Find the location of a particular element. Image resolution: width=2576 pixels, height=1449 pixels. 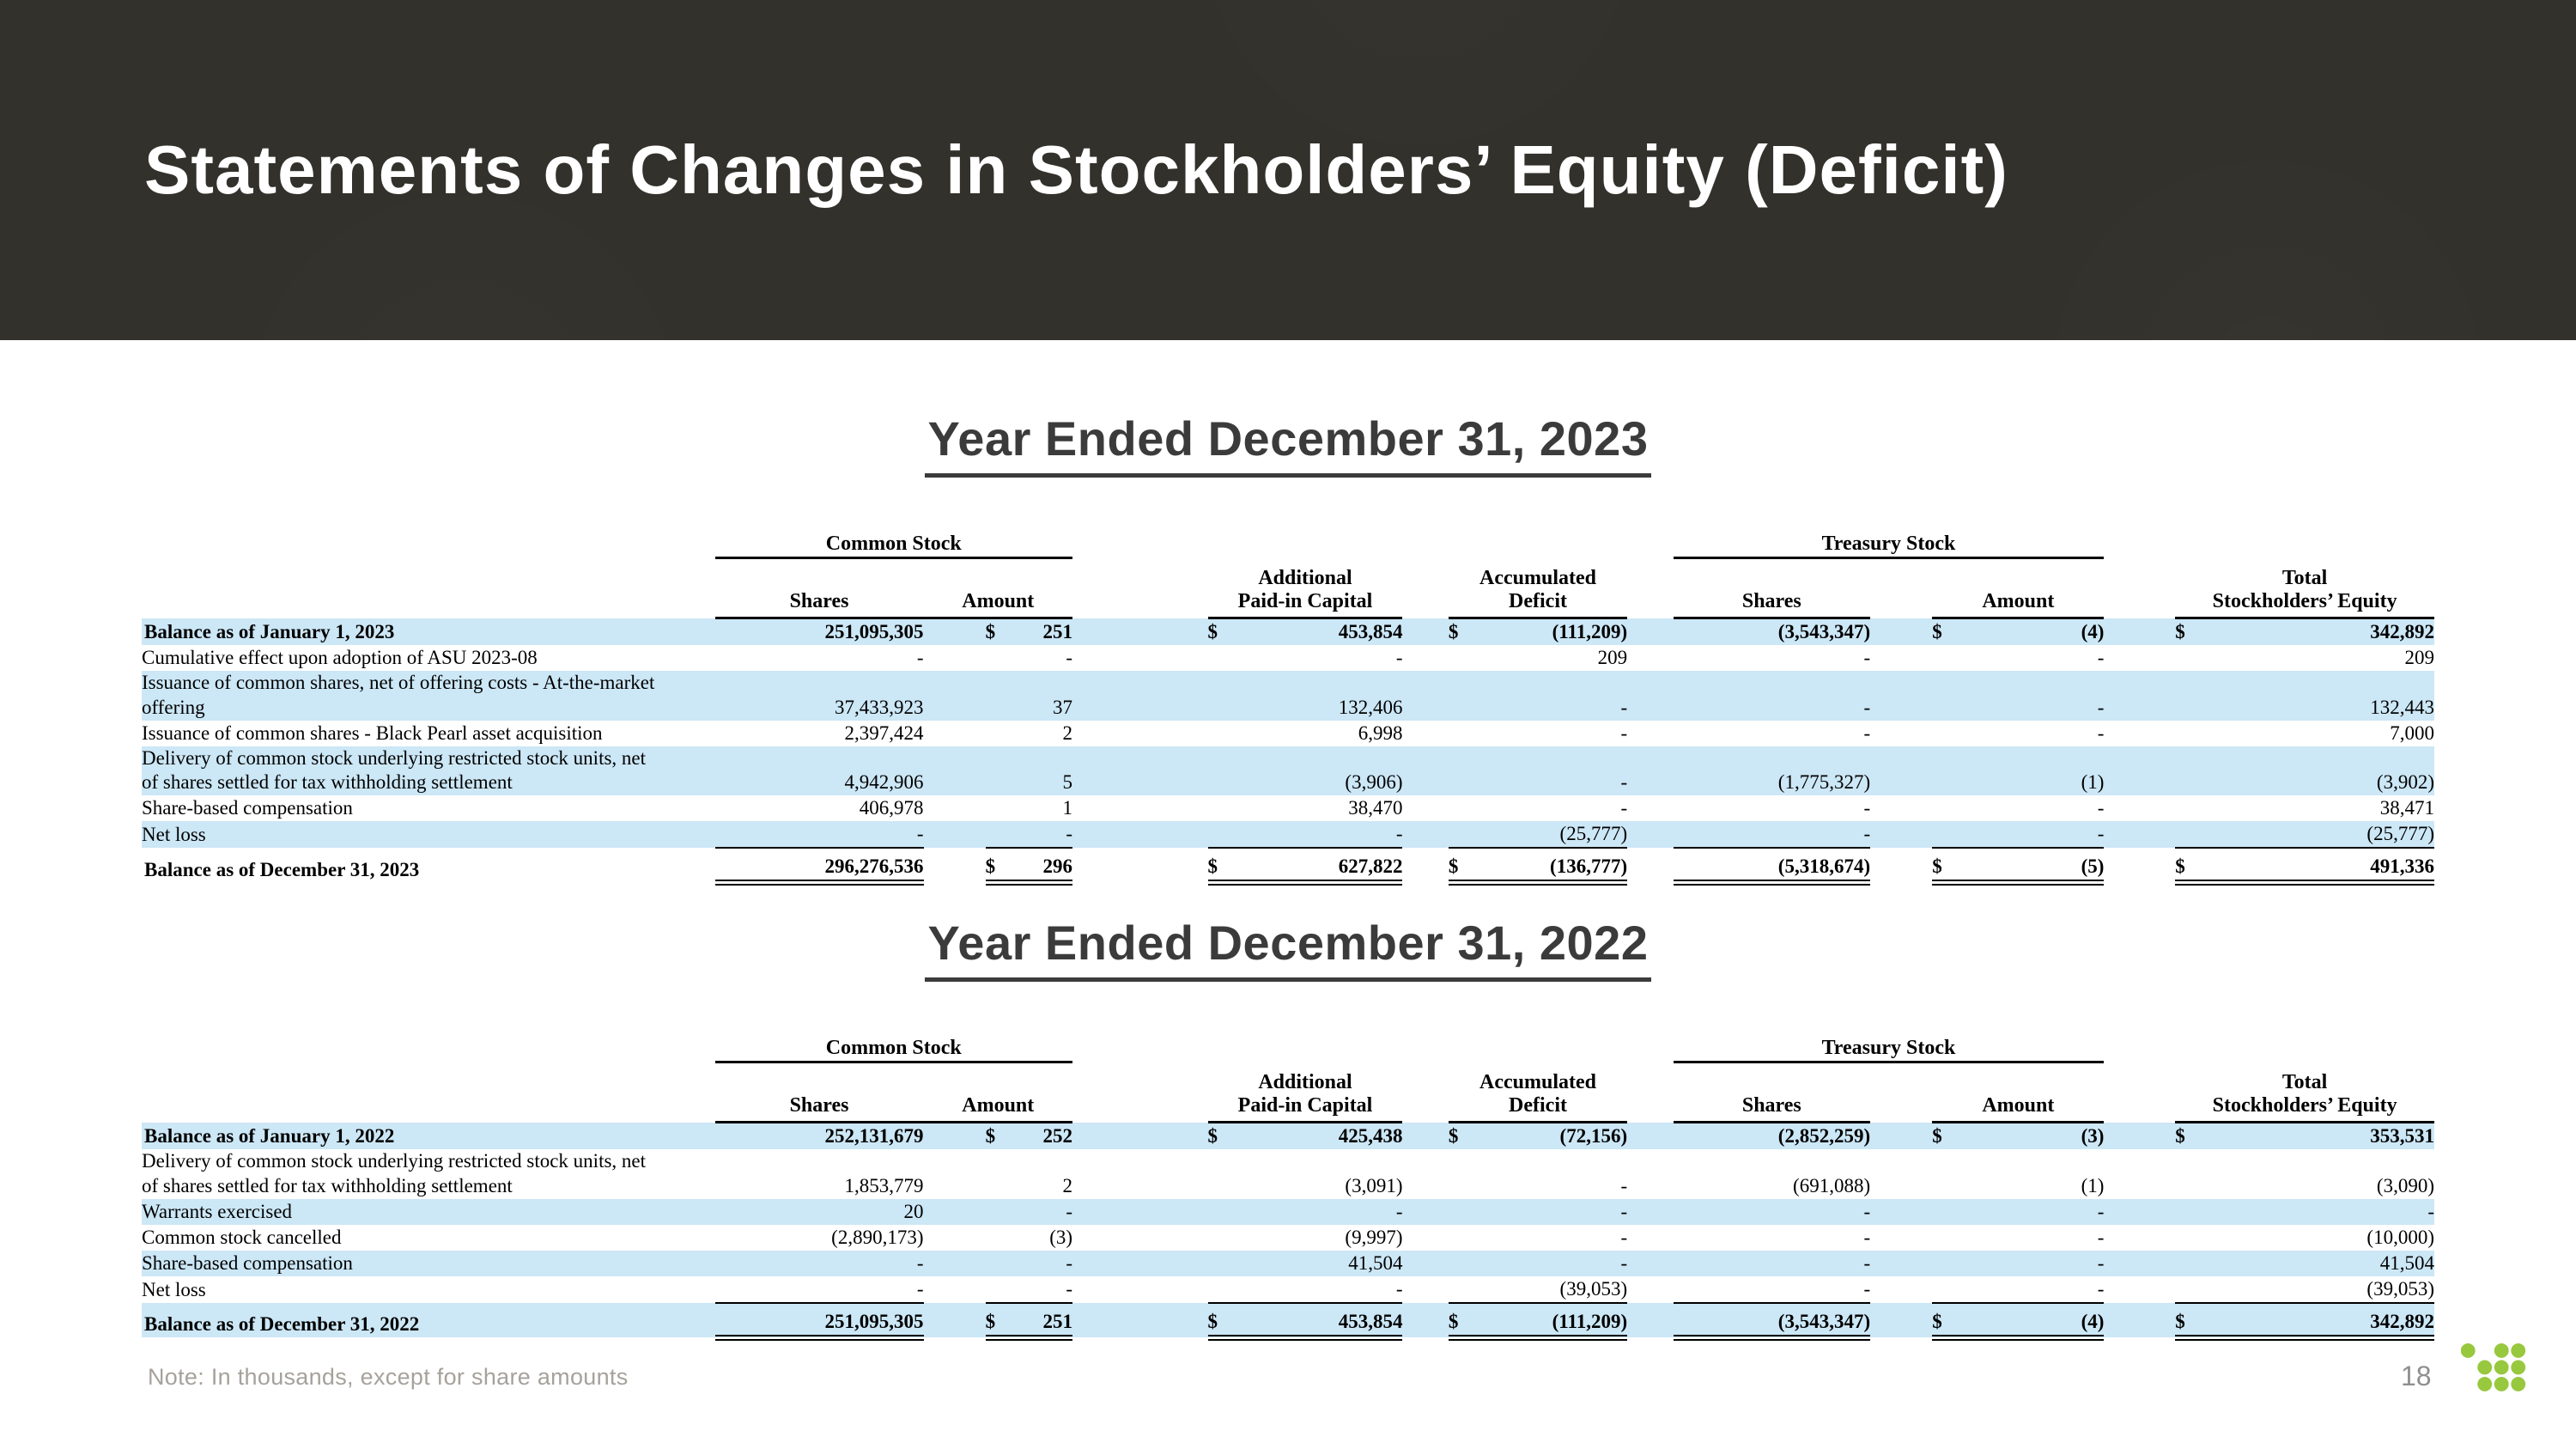

cell-paid-in-capital: 132,406 is located at coordinates (1371, 707).